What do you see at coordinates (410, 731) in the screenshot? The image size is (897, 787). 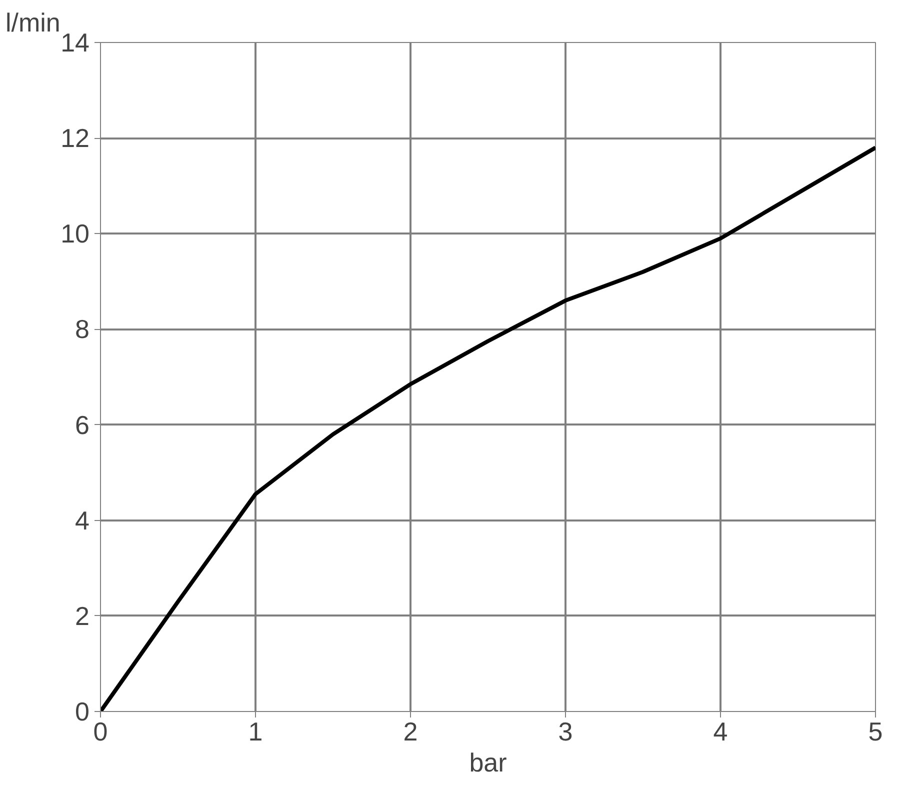 I see `x-tick-label: 2` at bounding box center [410, 731].